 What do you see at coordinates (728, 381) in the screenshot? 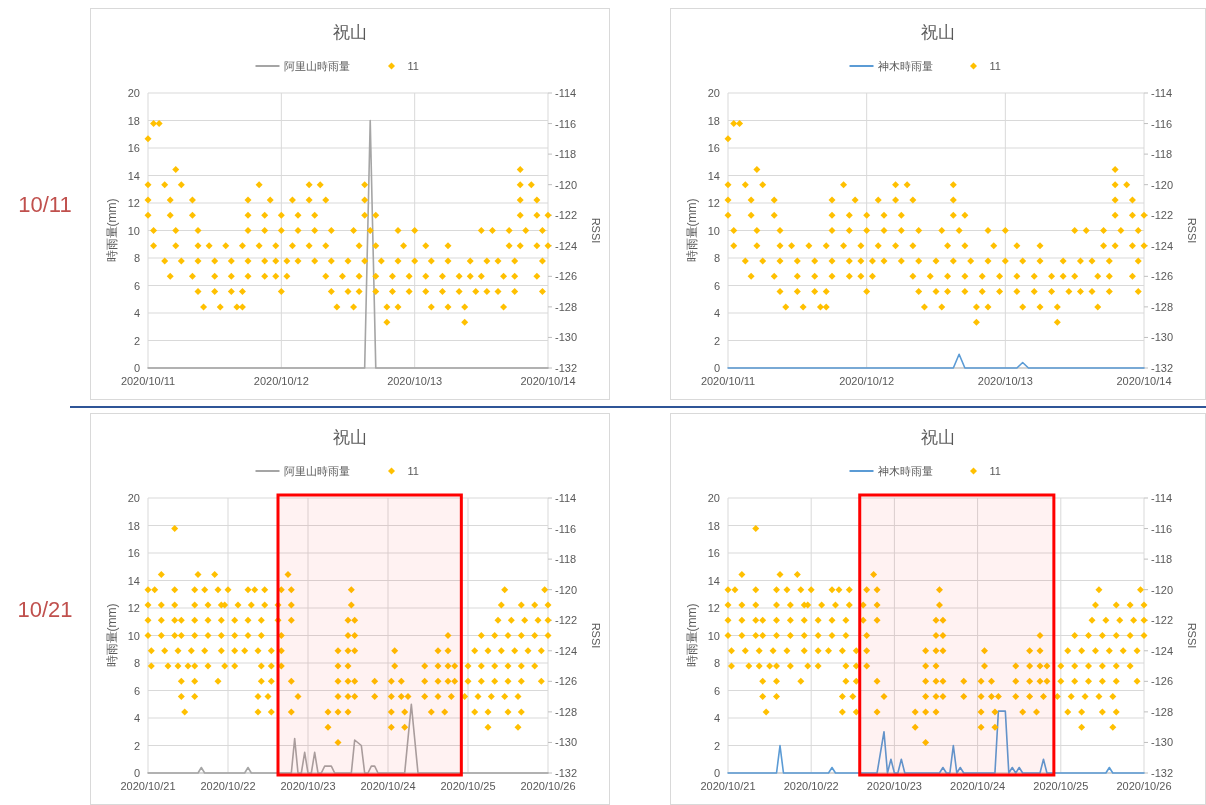
I see `x-tick-label: 2020/10/11` at bounding box center [728, 381].